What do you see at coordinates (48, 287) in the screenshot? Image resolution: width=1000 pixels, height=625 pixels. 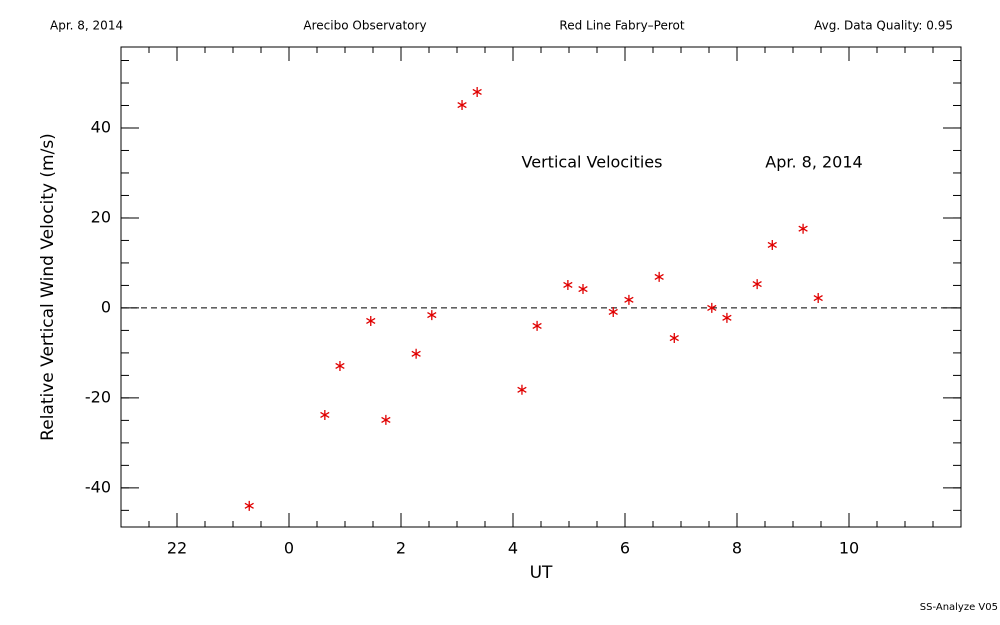 I see `y-axis-label: Relative Vertical Wind Velocity (m/s)` at bounding box center [48, 287].